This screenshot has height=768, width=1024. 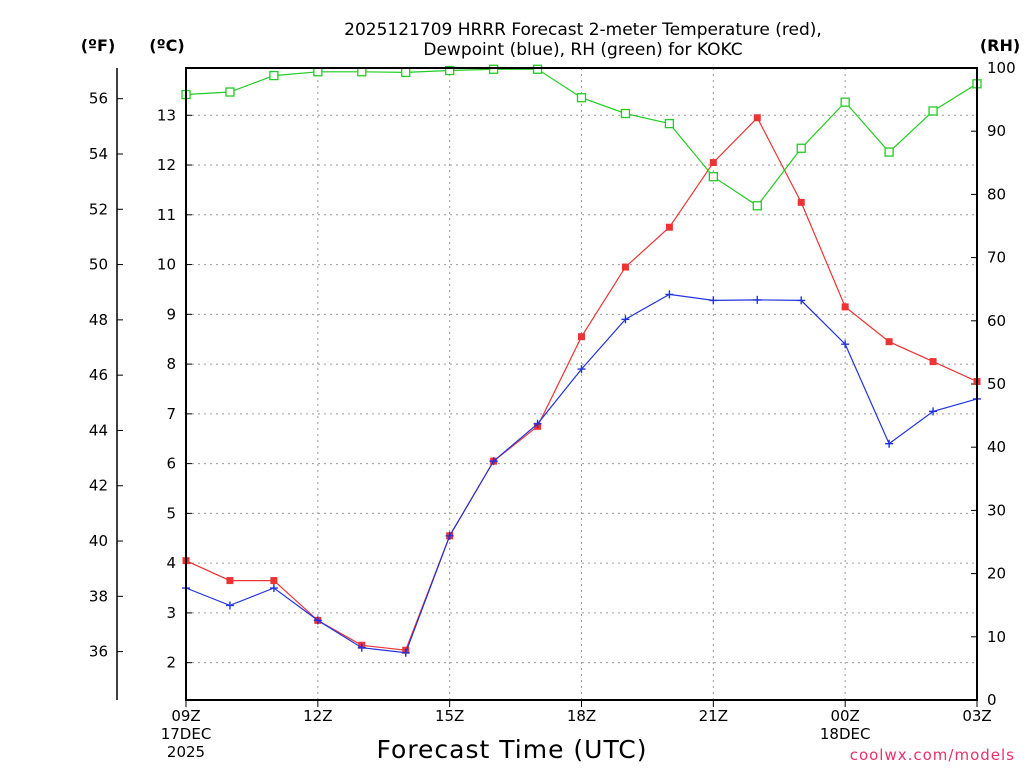 I want to click on fahrenheit-tick-label: 50, so click(x=98, y=265).